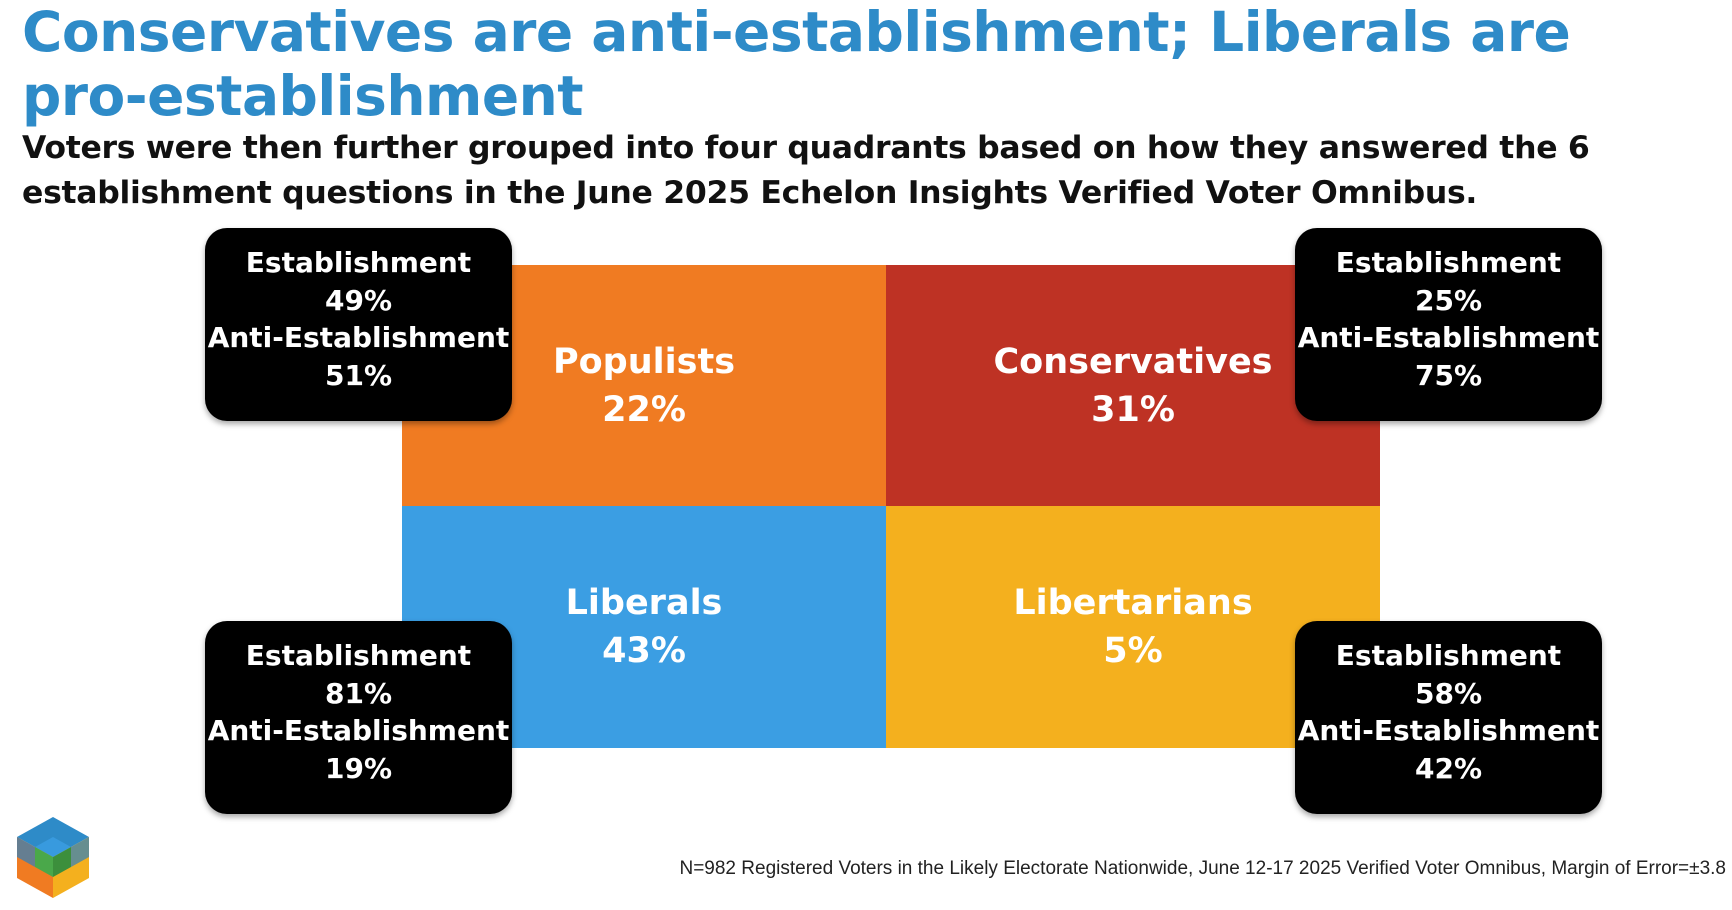 This screenshot has width=1732, height=910. I want to click on stat-box-libertarians: Establishment 58% Anti-Establishment 42%, so click(1448, 717).